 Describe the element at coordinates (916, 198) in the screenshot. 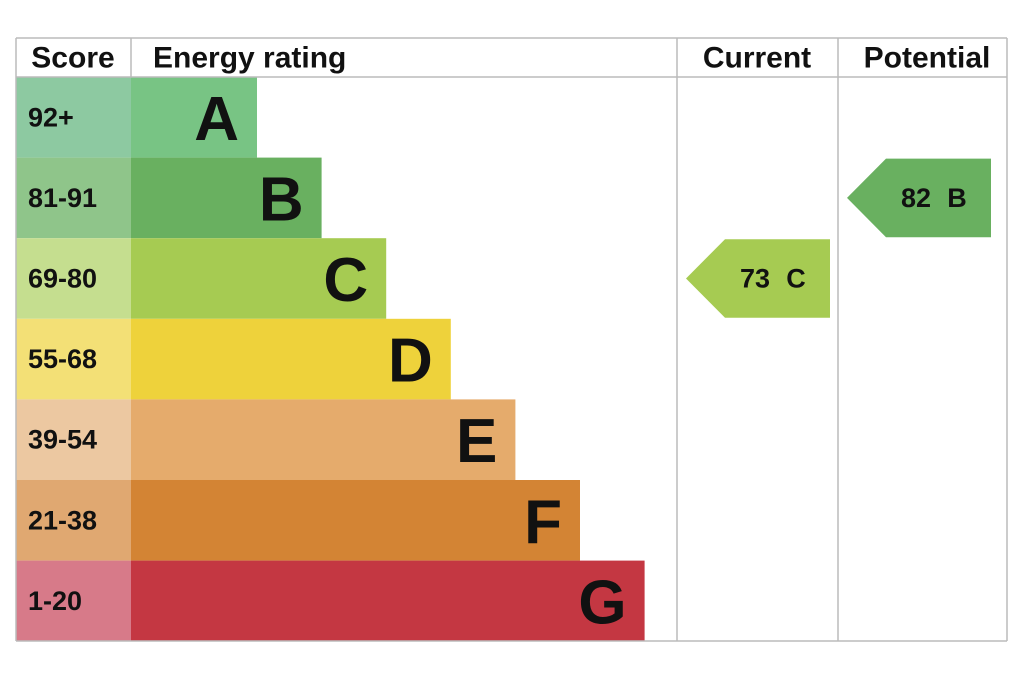

I see `potential-value: 82` at that location.